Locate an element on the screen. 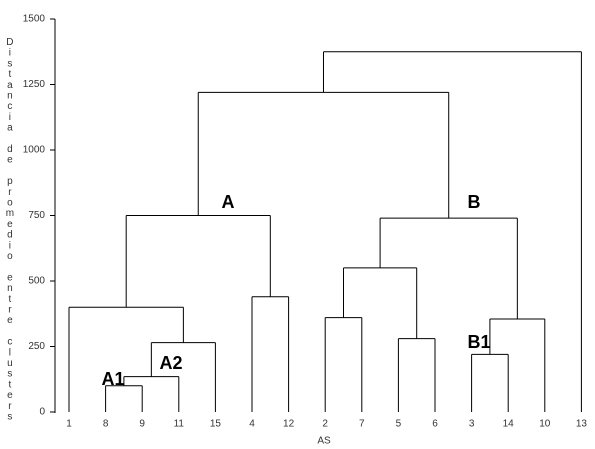  leaf-label: 5 is located at coordinates (399, 424).